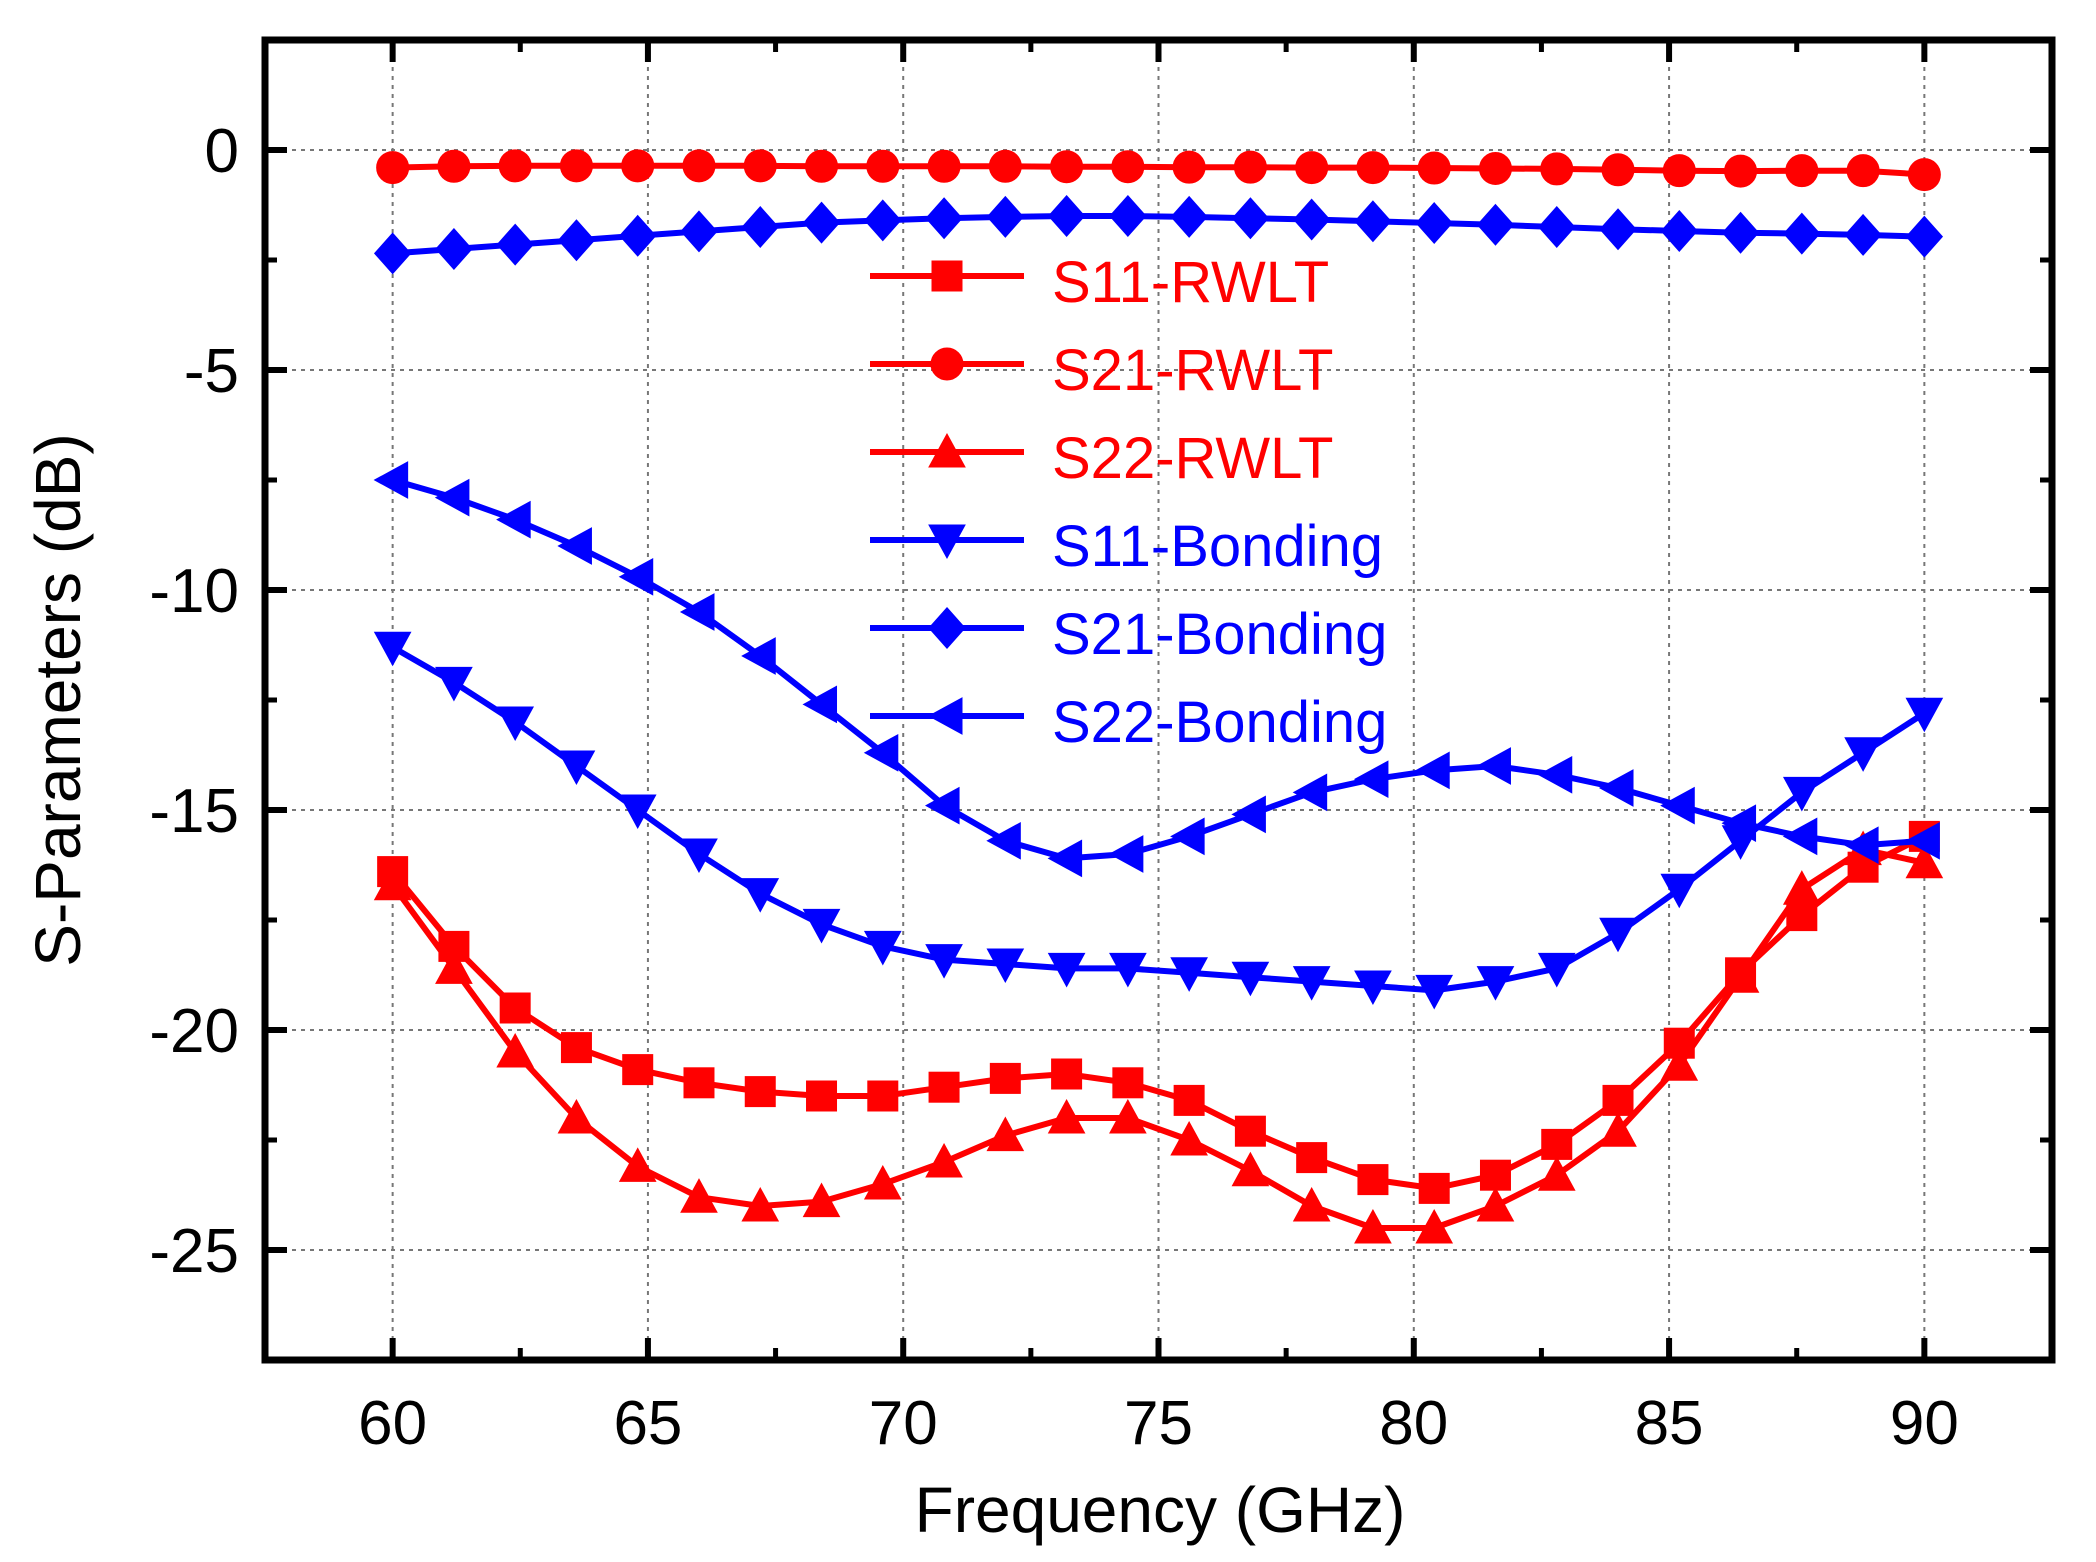 The width and height of the screenshot is (2096, 1562). I want to click on x-tick-label: 70, so click(903, 1423).